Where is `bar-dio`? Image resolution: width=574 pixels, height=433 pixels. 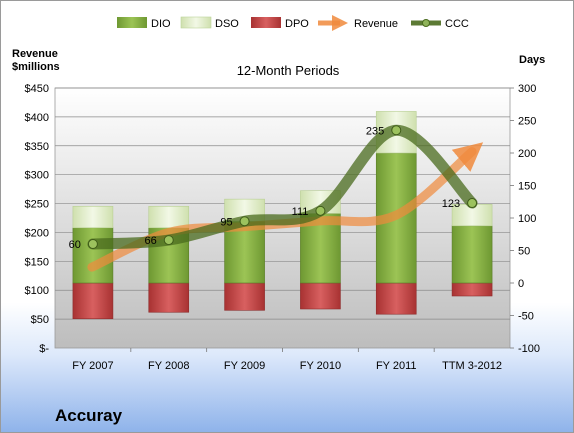
bar-dio is located at coordinates (472, 254).